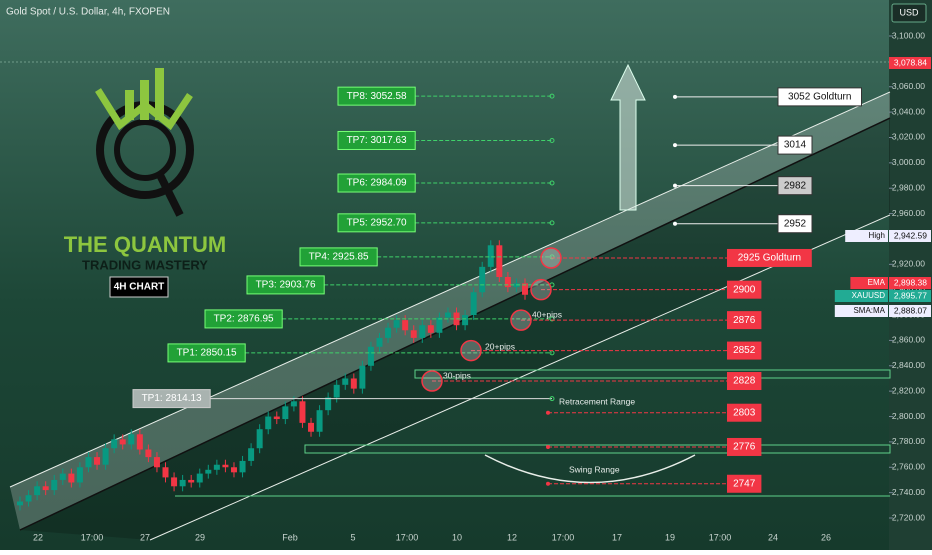 The image size is (932, 555). Describe the element at coordinates (908, 137) in the screenshot. I see `y-tick-label: 3,020.00` at that location.